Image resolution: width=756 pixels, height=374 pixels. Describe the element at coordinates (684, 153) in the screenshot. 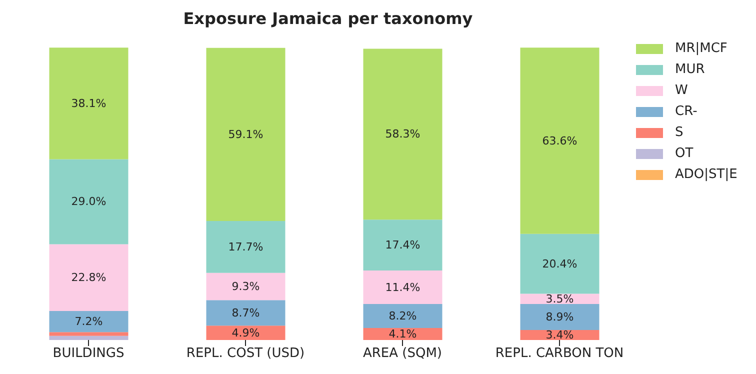

I see `legend-label: OT` at that location.